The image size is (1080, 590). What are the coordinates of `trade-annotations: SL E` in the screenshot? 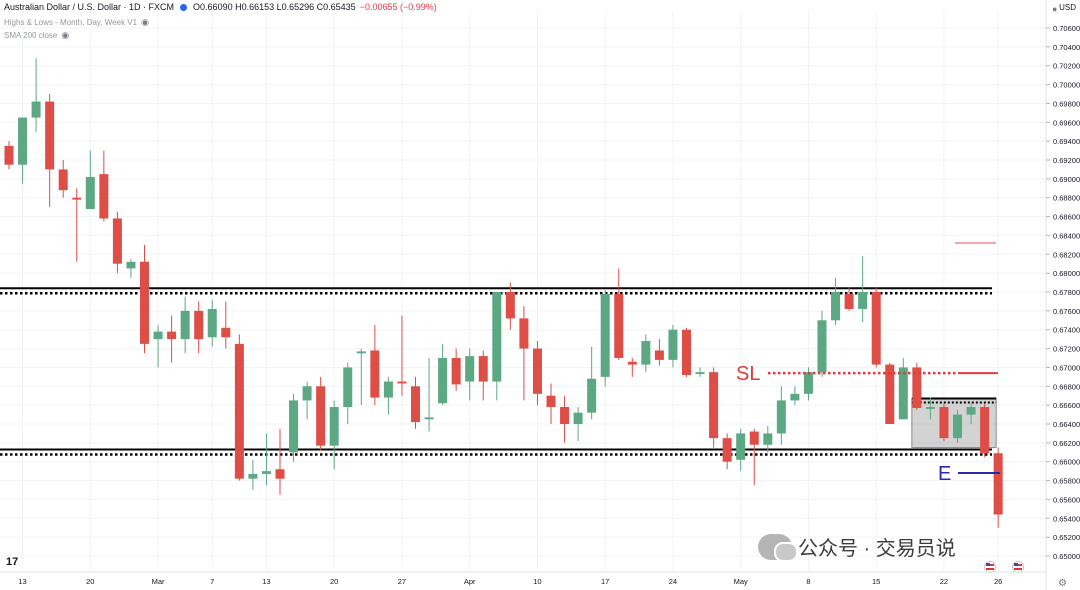 It's located at (880, 468).